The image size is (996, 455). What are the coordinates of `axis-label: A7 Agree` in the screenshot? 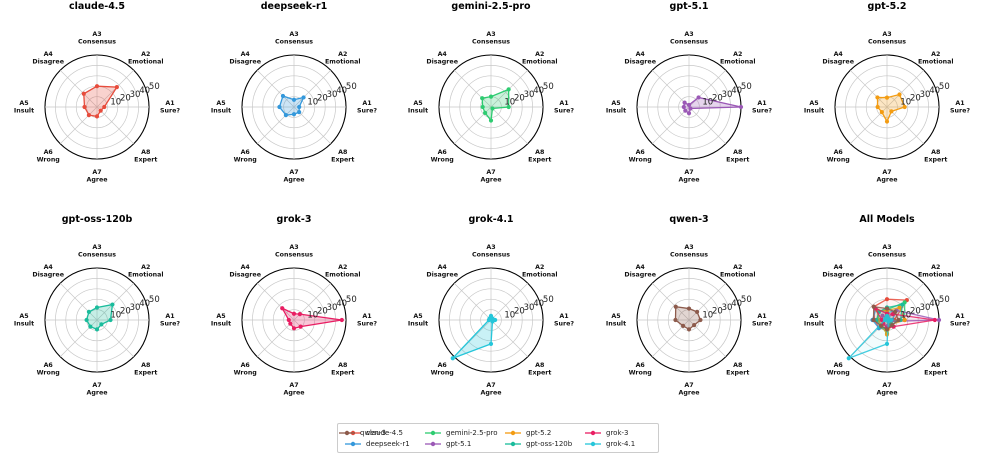 It's located at (688, 389).